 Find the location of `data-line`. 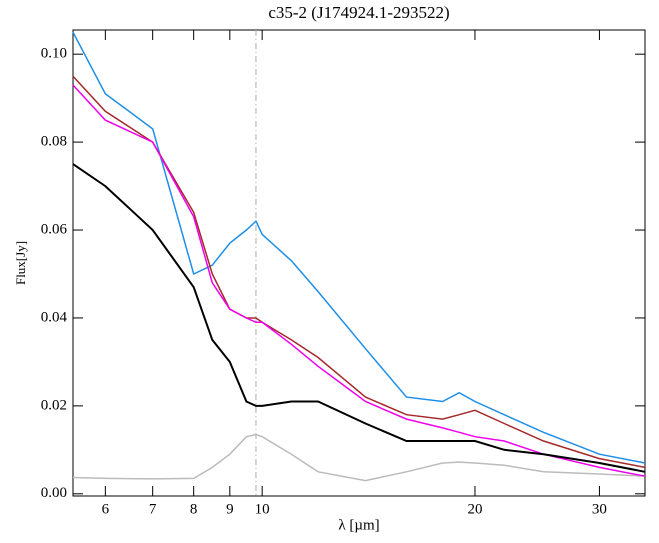

data-line is located at coordinates (359, 457).